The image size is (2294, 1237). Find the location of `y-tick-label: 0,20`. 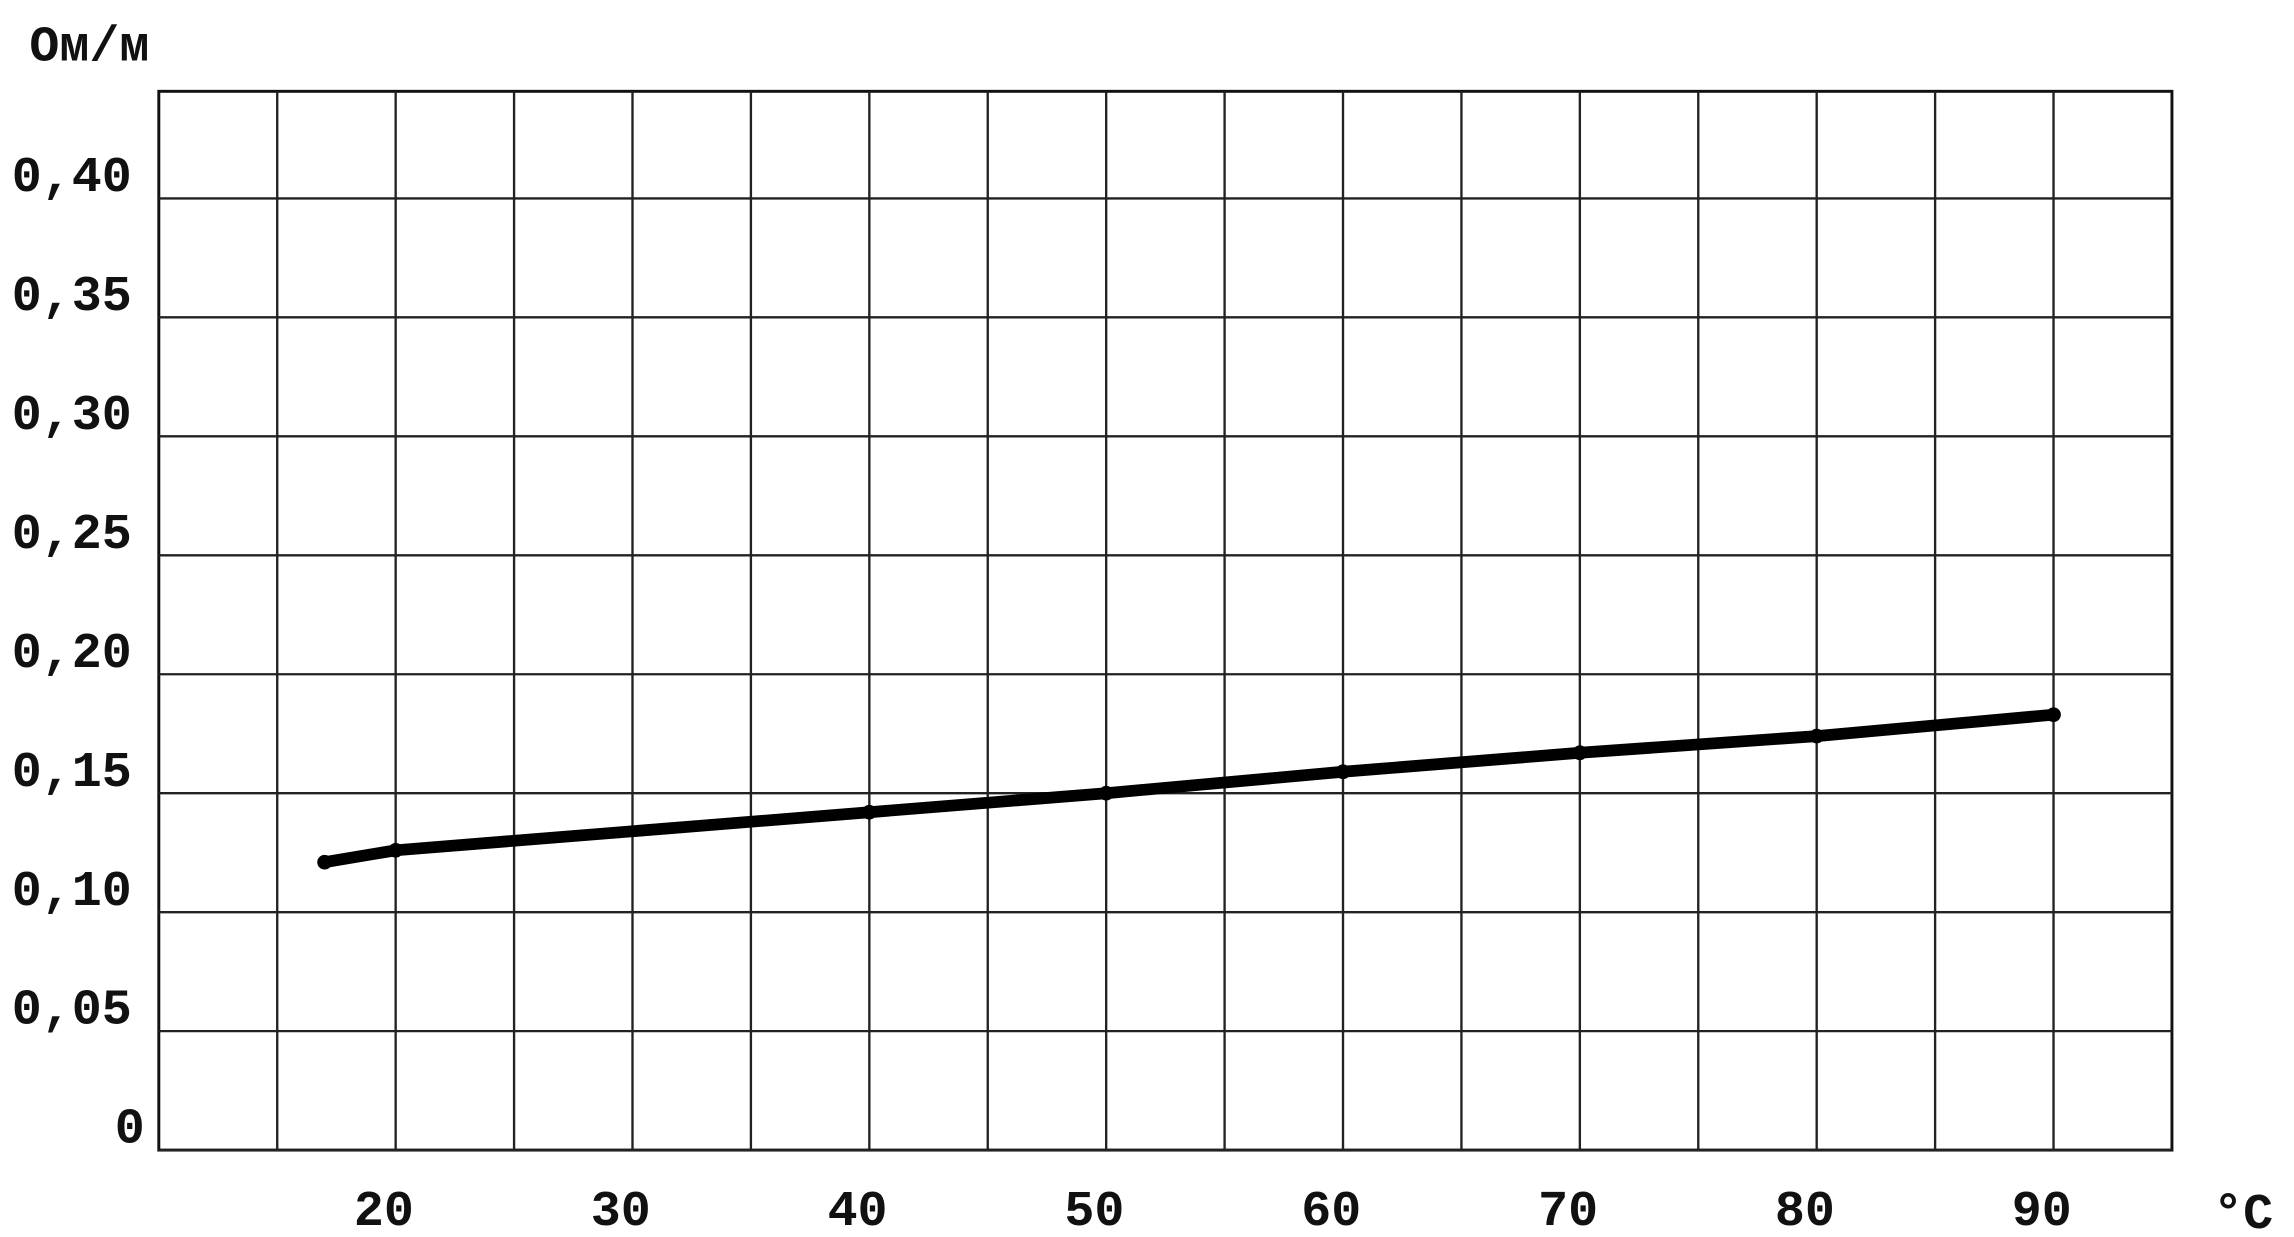

y-tick-label: 0,20 is located at coordinates (72, 654).